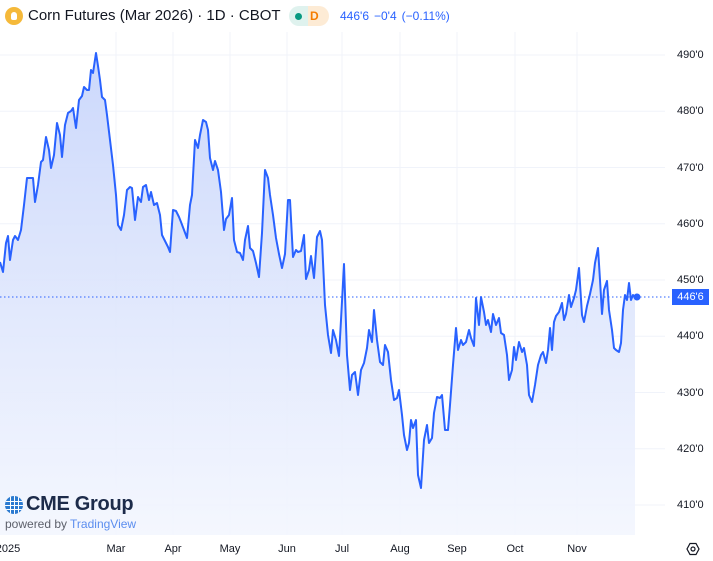 Image resolution: width=713 pixels, height=561 pixels. What do you see at coordinates (690, 392) in the screenshot?
I see `price-axis-label: 430'0` at bounding box center [690, 392].